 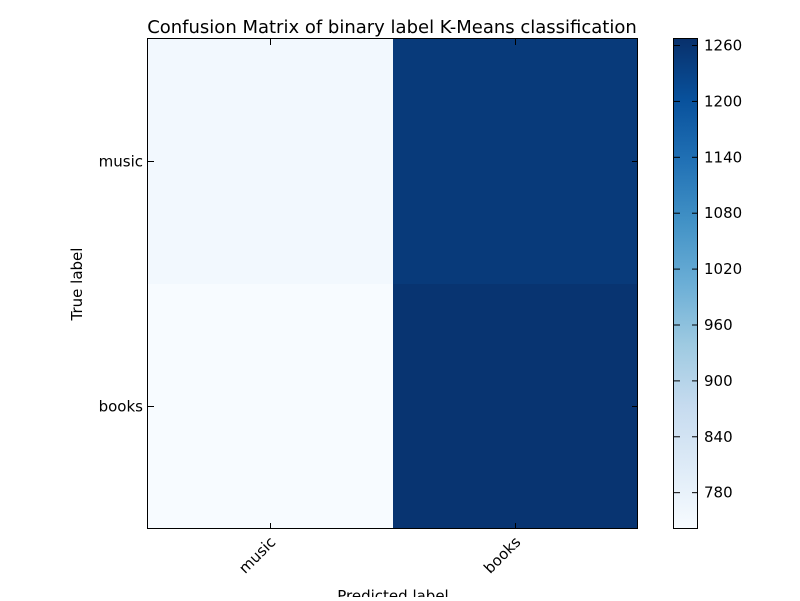 I want to click on colorbar-tick-label: 1080, so click(x=723, y=213).